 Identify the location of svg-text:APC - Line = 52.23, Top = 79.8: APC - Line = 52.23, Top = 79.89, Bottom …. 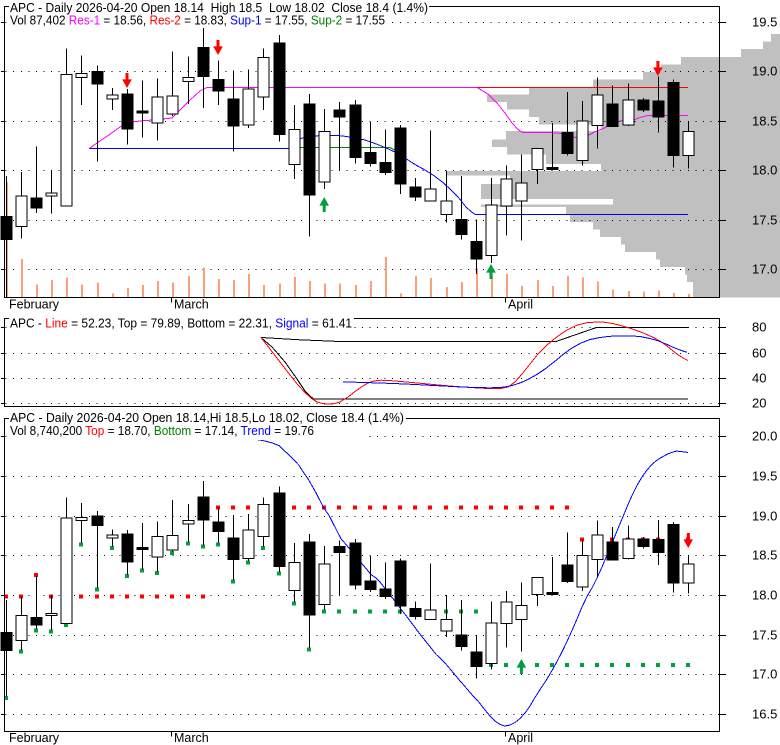
(181, 323).